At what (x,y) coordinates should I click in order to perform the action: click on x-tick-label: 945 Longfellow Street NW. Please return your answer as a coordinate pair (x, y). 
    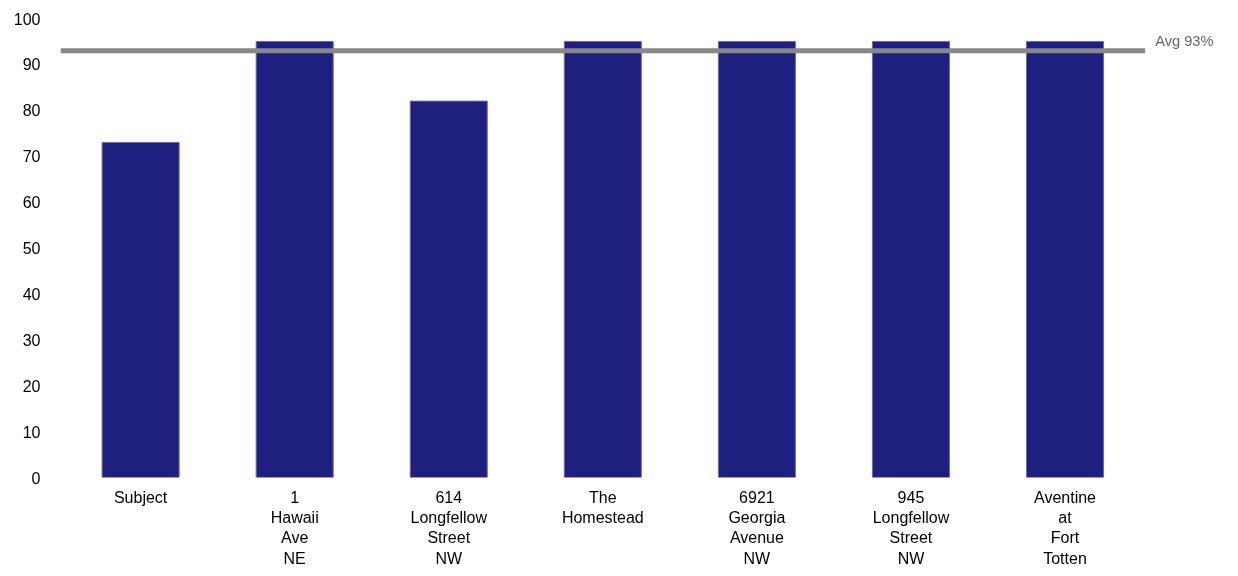
    Looking at the image, I should click on (911, 527).